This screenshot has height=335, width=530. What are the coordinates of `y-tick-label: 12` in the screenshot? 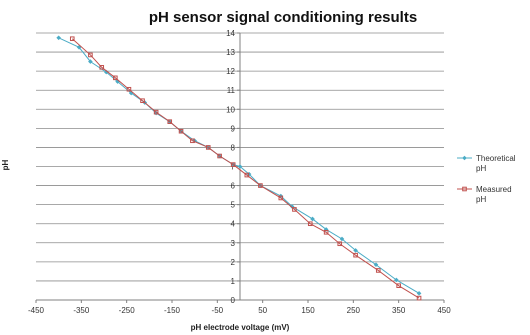 It's located at (230, 71).